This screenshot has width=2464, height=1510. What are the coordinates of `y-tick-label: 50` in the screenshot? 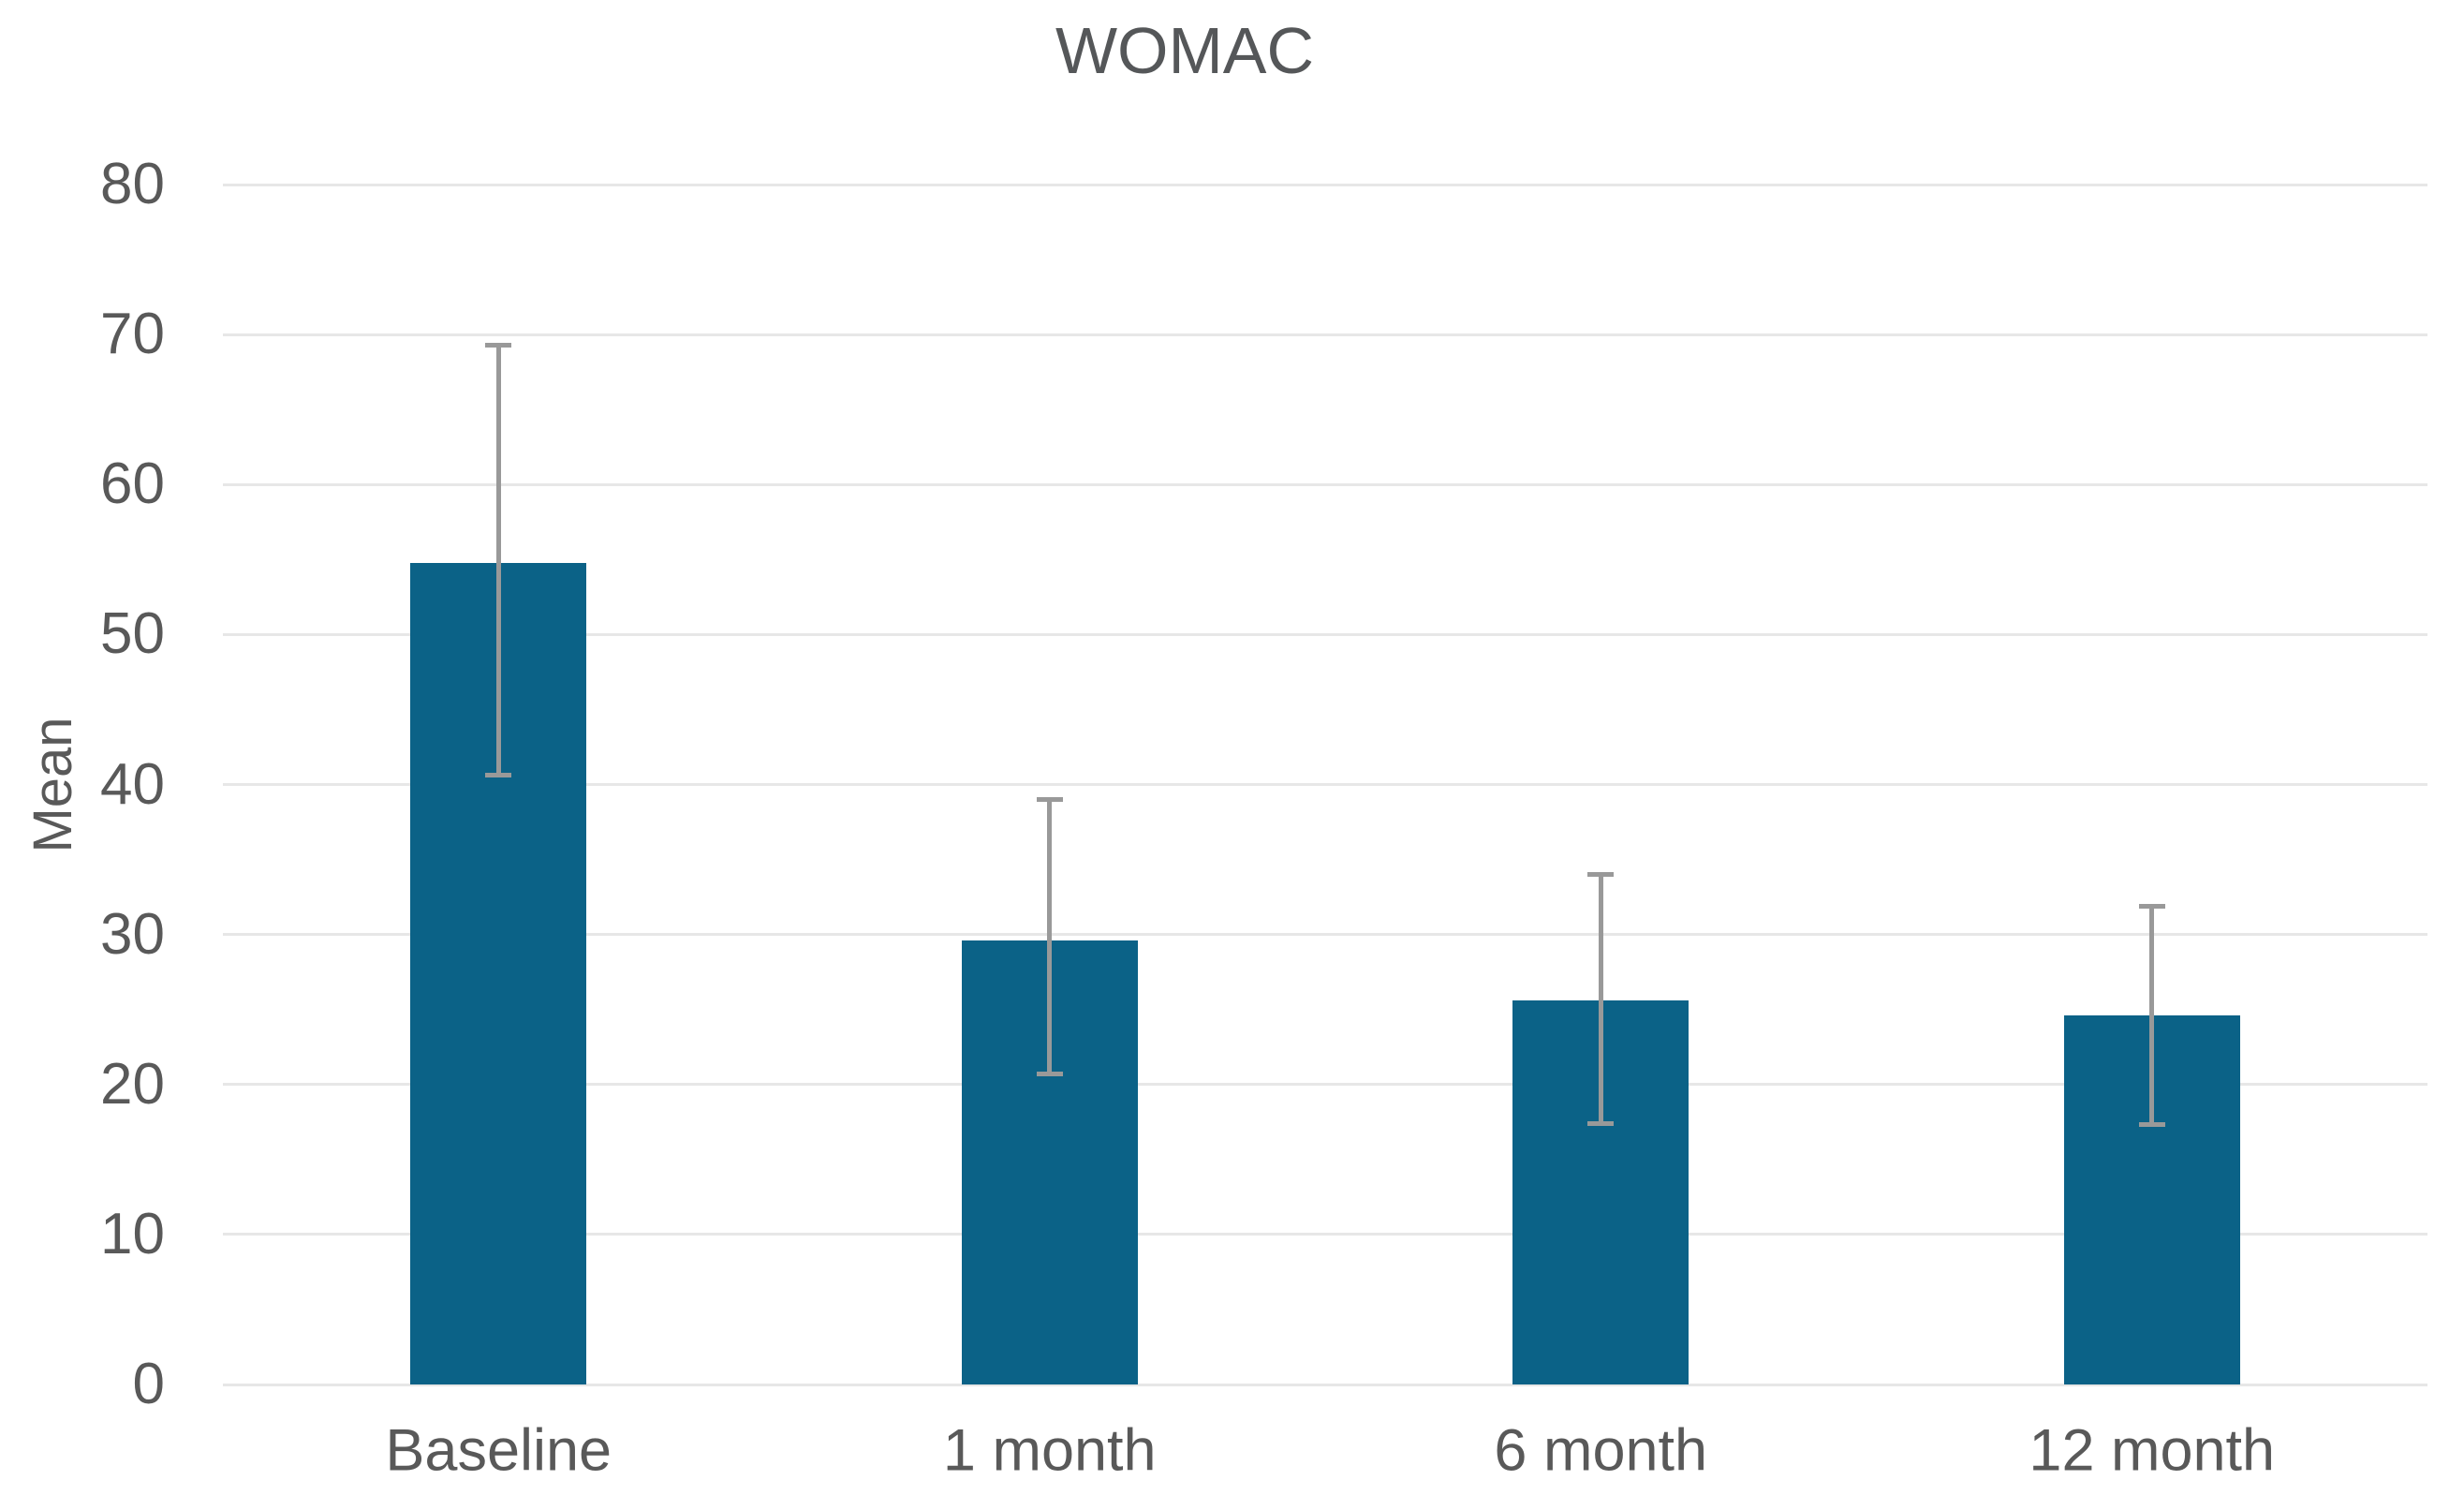 It's located at (132, 634).